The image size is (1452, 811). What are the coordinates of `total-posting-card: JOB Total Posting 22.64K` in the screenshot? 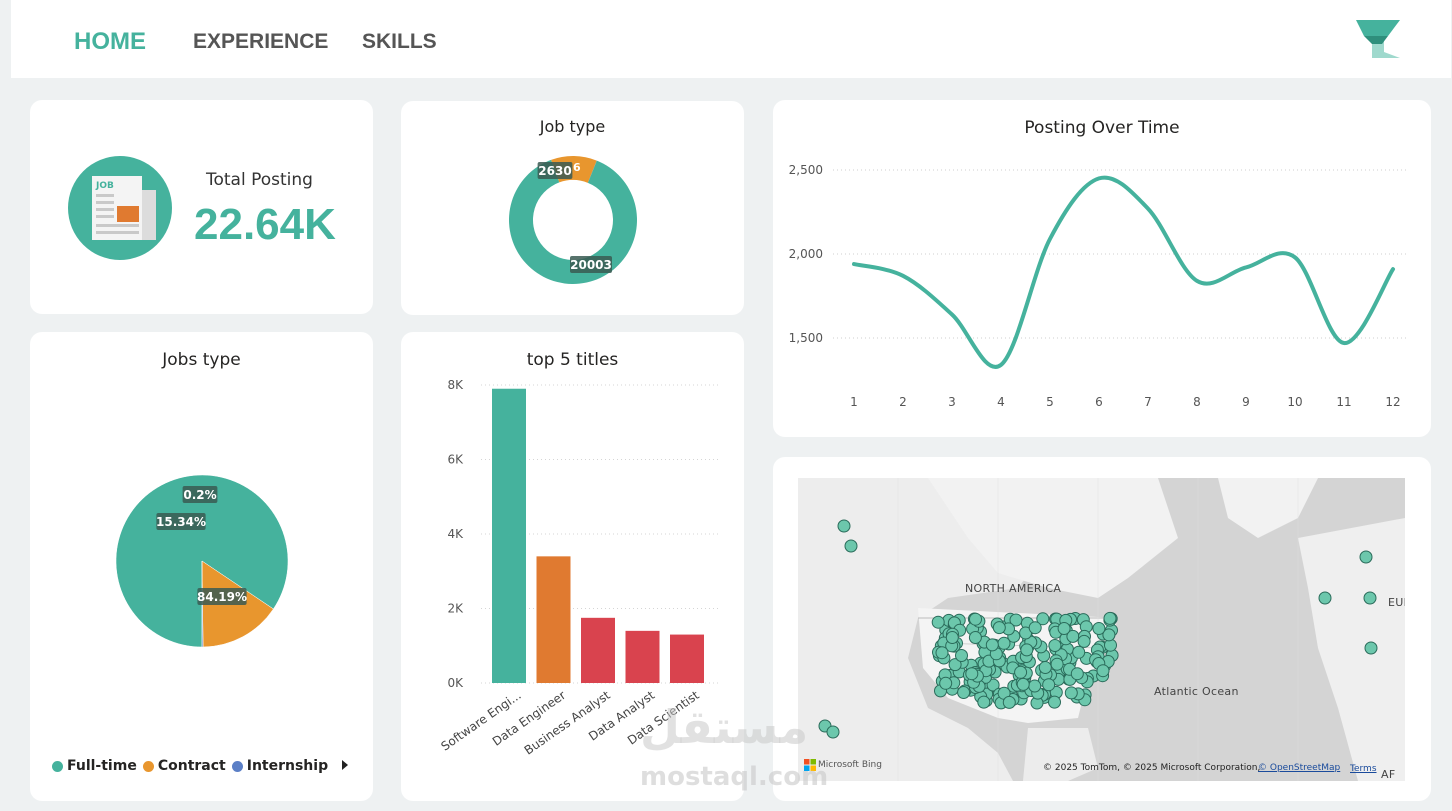 It's located at (201, 207).